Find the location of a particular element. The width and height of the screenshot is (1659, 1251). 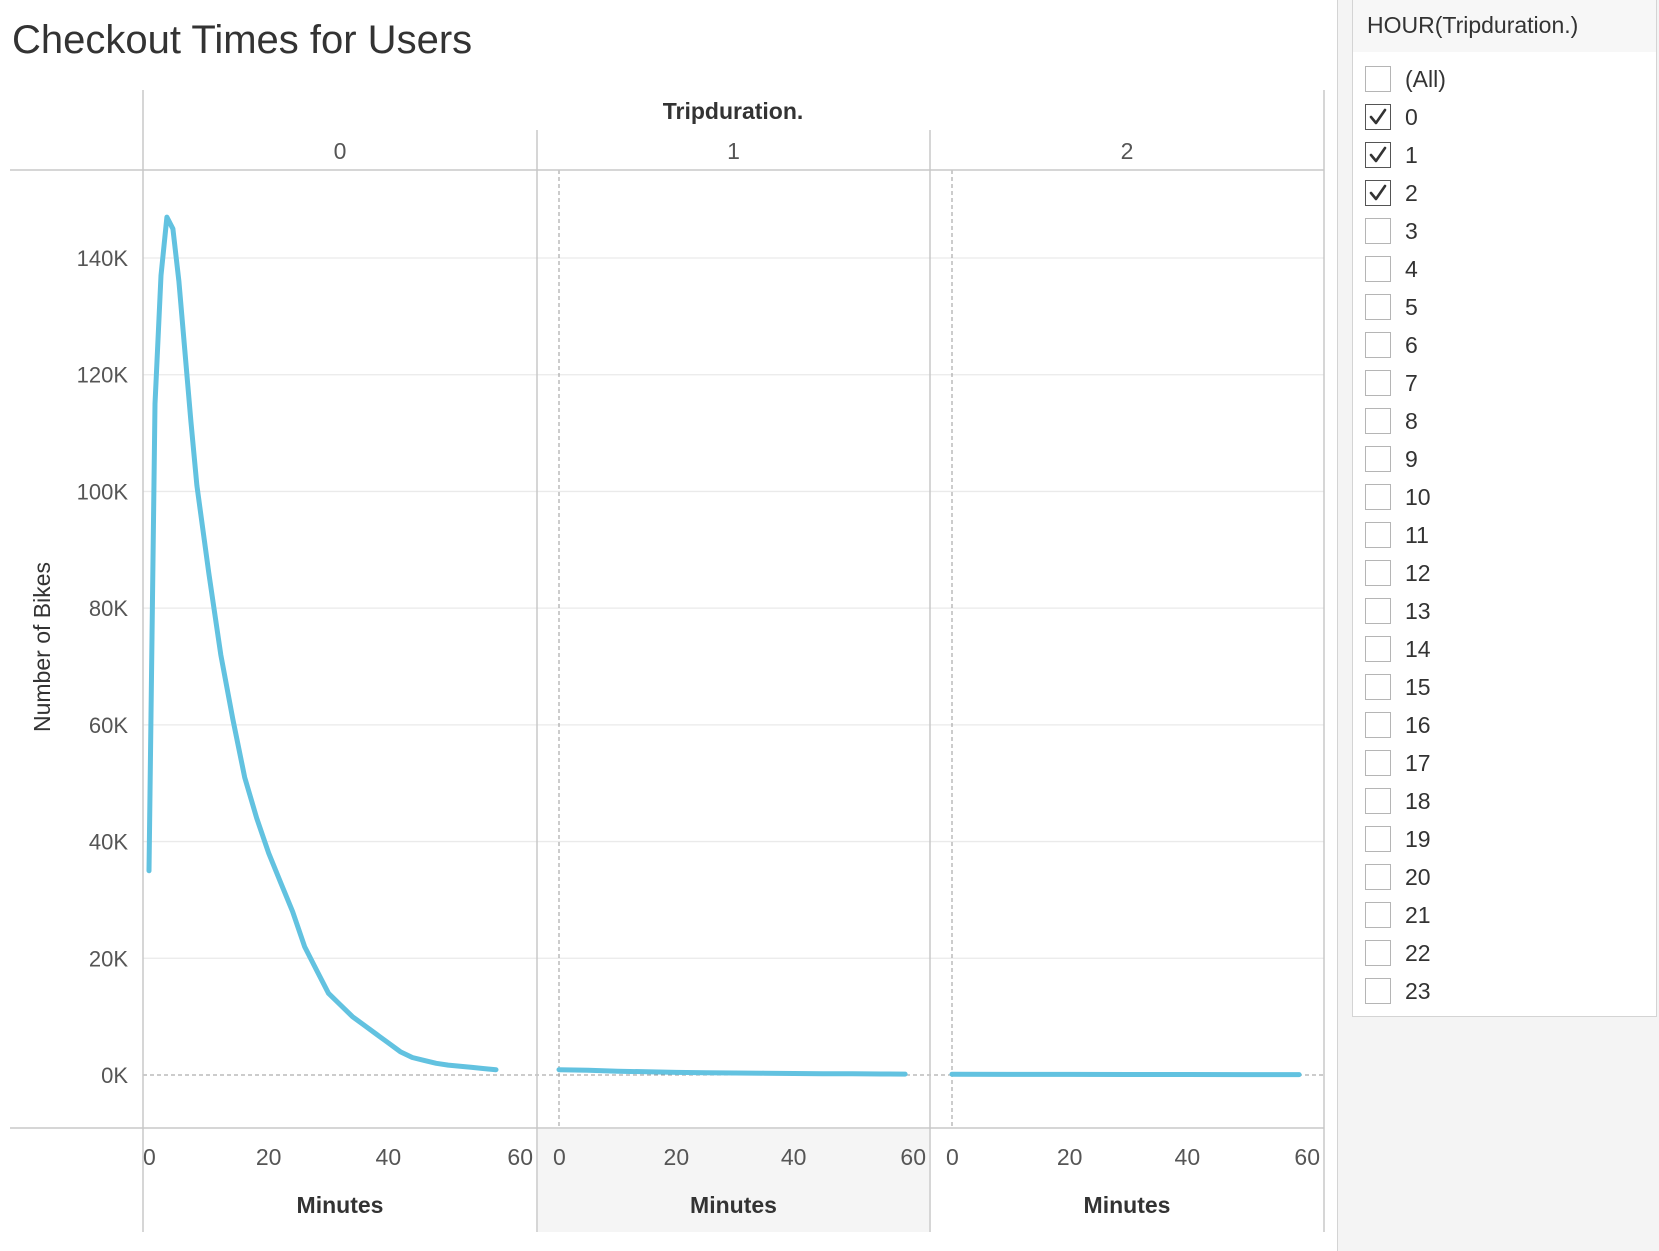

filter-item: 5 is located at coordinates (1504, 307).